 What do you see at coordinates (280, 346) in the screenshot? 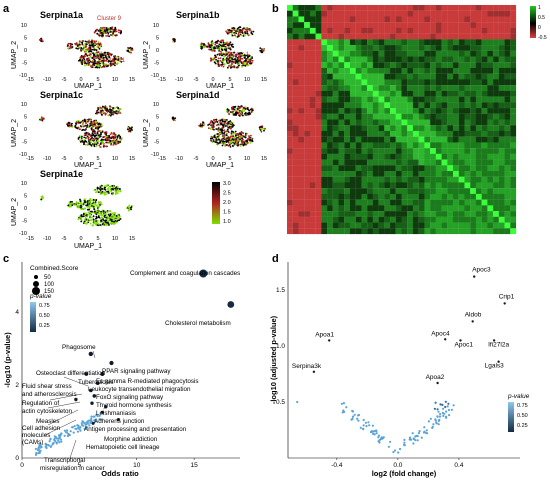
I see `y-tick-label: 1.0` at bounding box center [280, 346].